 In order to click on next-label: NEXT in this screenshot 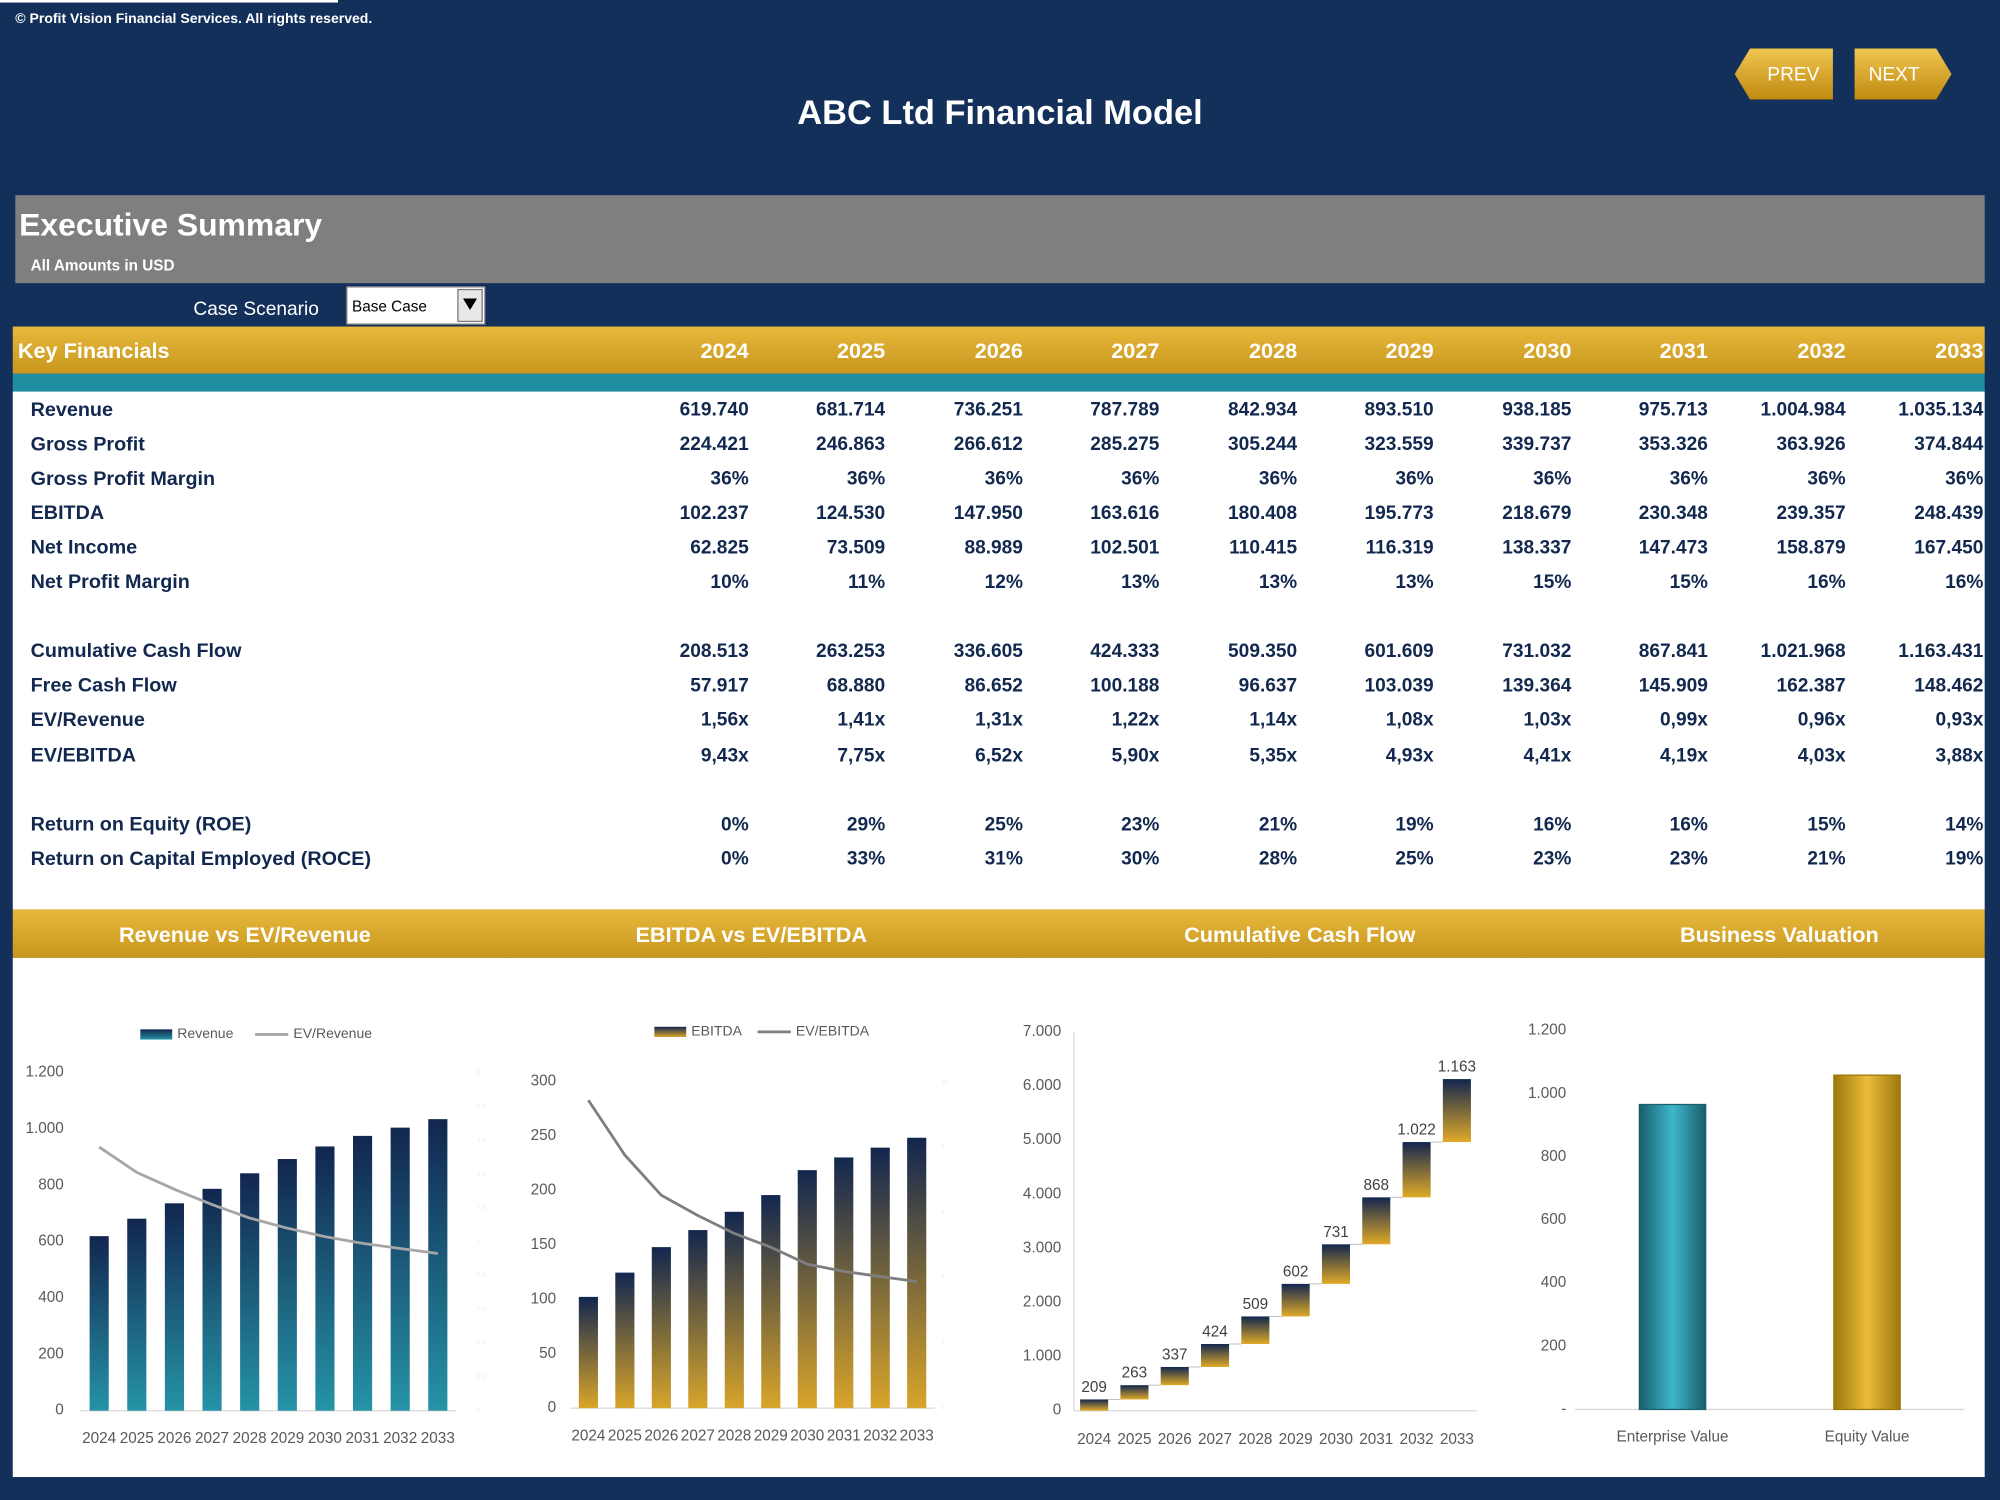, I will do `click(1894, 74)`.